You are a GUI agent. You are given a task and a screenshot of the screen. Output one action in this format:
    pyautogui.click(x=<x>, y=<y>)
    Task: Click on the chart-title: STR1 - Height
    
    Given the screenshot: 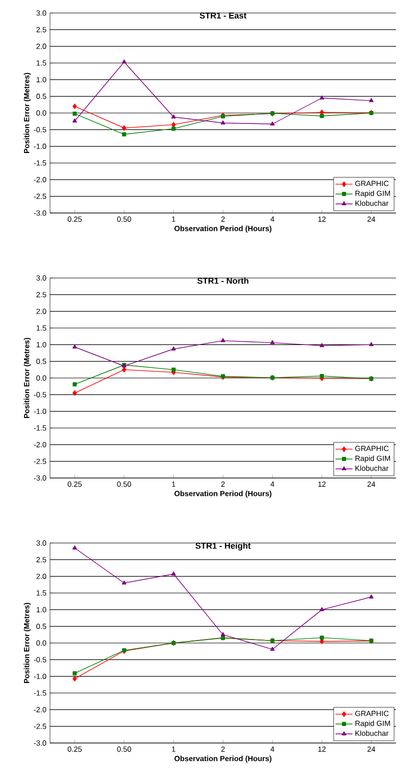 What is the action you would take?
    pyautogui.click(x=223, y=546)
    